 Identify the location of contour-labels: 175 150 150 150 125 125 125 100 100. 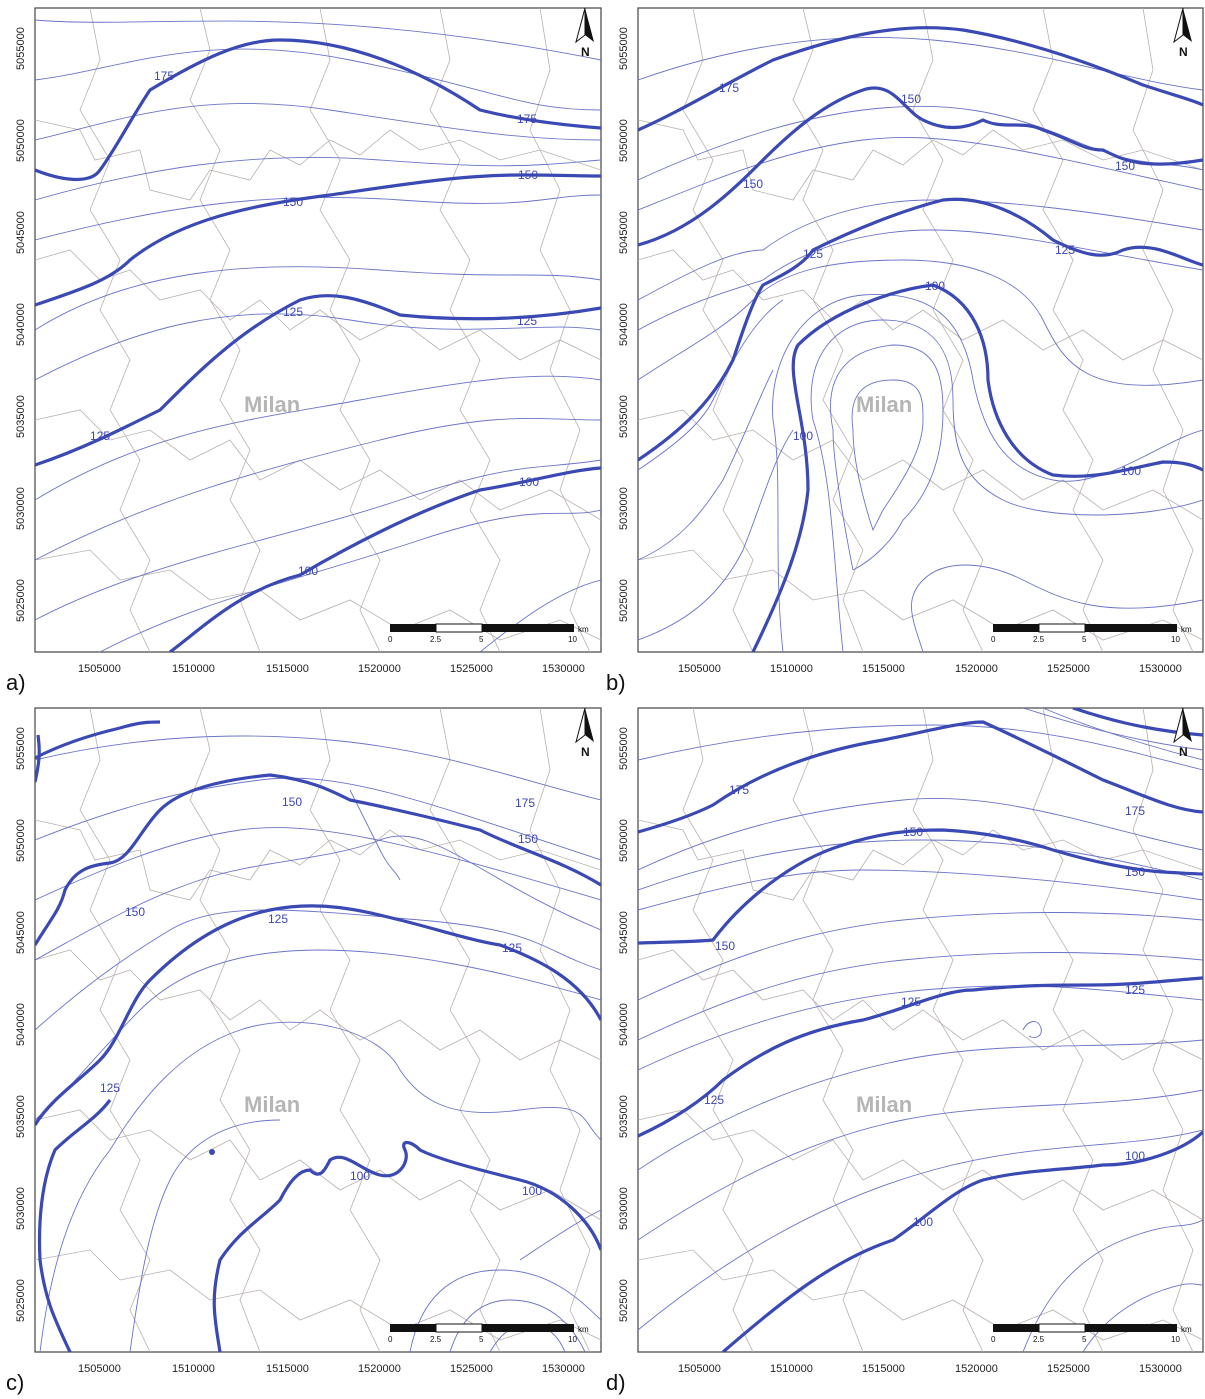
(321, 996).